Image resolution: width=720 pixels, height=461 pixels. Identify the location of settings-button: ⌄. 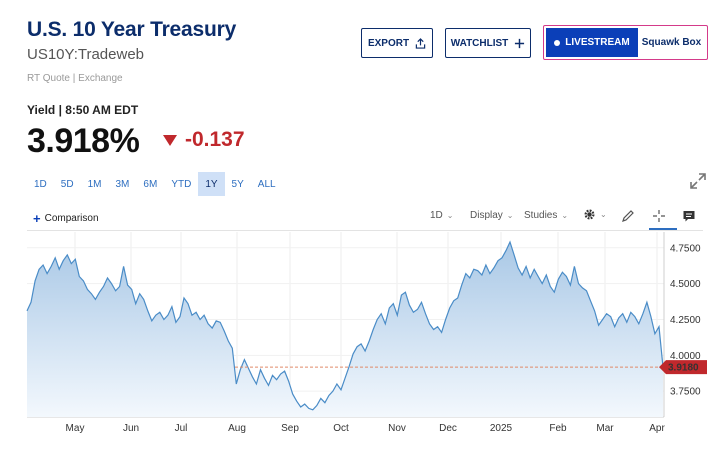
(595, 214).